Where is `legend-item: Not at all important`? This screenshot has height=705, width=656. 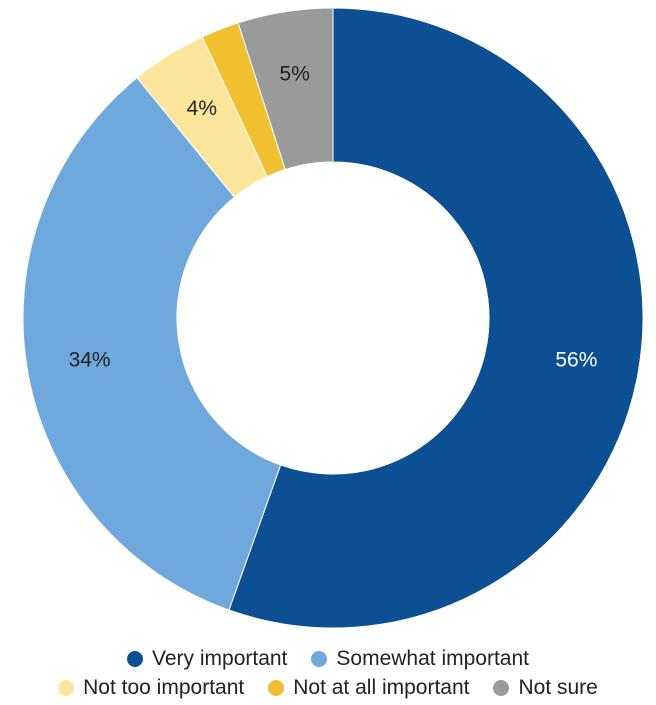
legend-item: Not at all important is located at coordinates (368, 688).